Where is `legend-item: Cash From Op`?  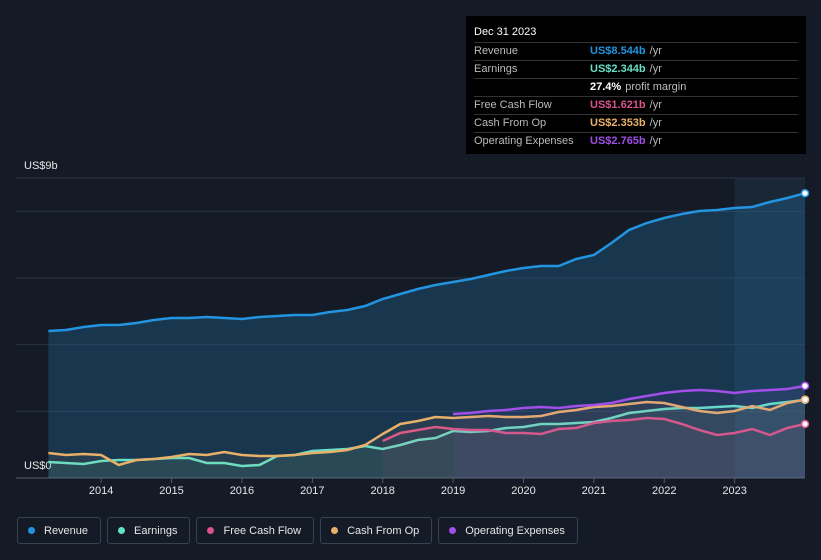 legend-item: Cash From Op is located at coordinates (376, 530).